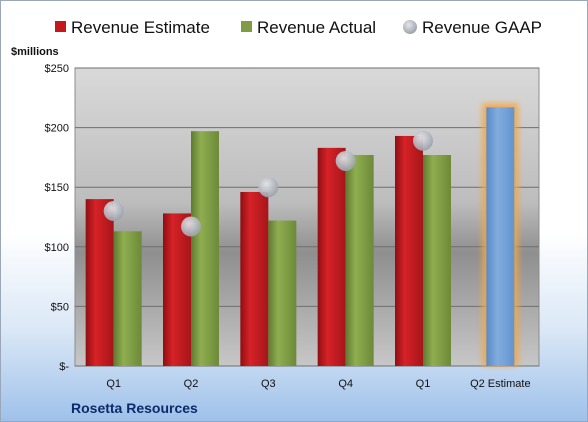 The image size is (588, 422). Describe the element at coordinates (57, 188) in the screenshot. I see `y-tick-label-150: $150` at that location.